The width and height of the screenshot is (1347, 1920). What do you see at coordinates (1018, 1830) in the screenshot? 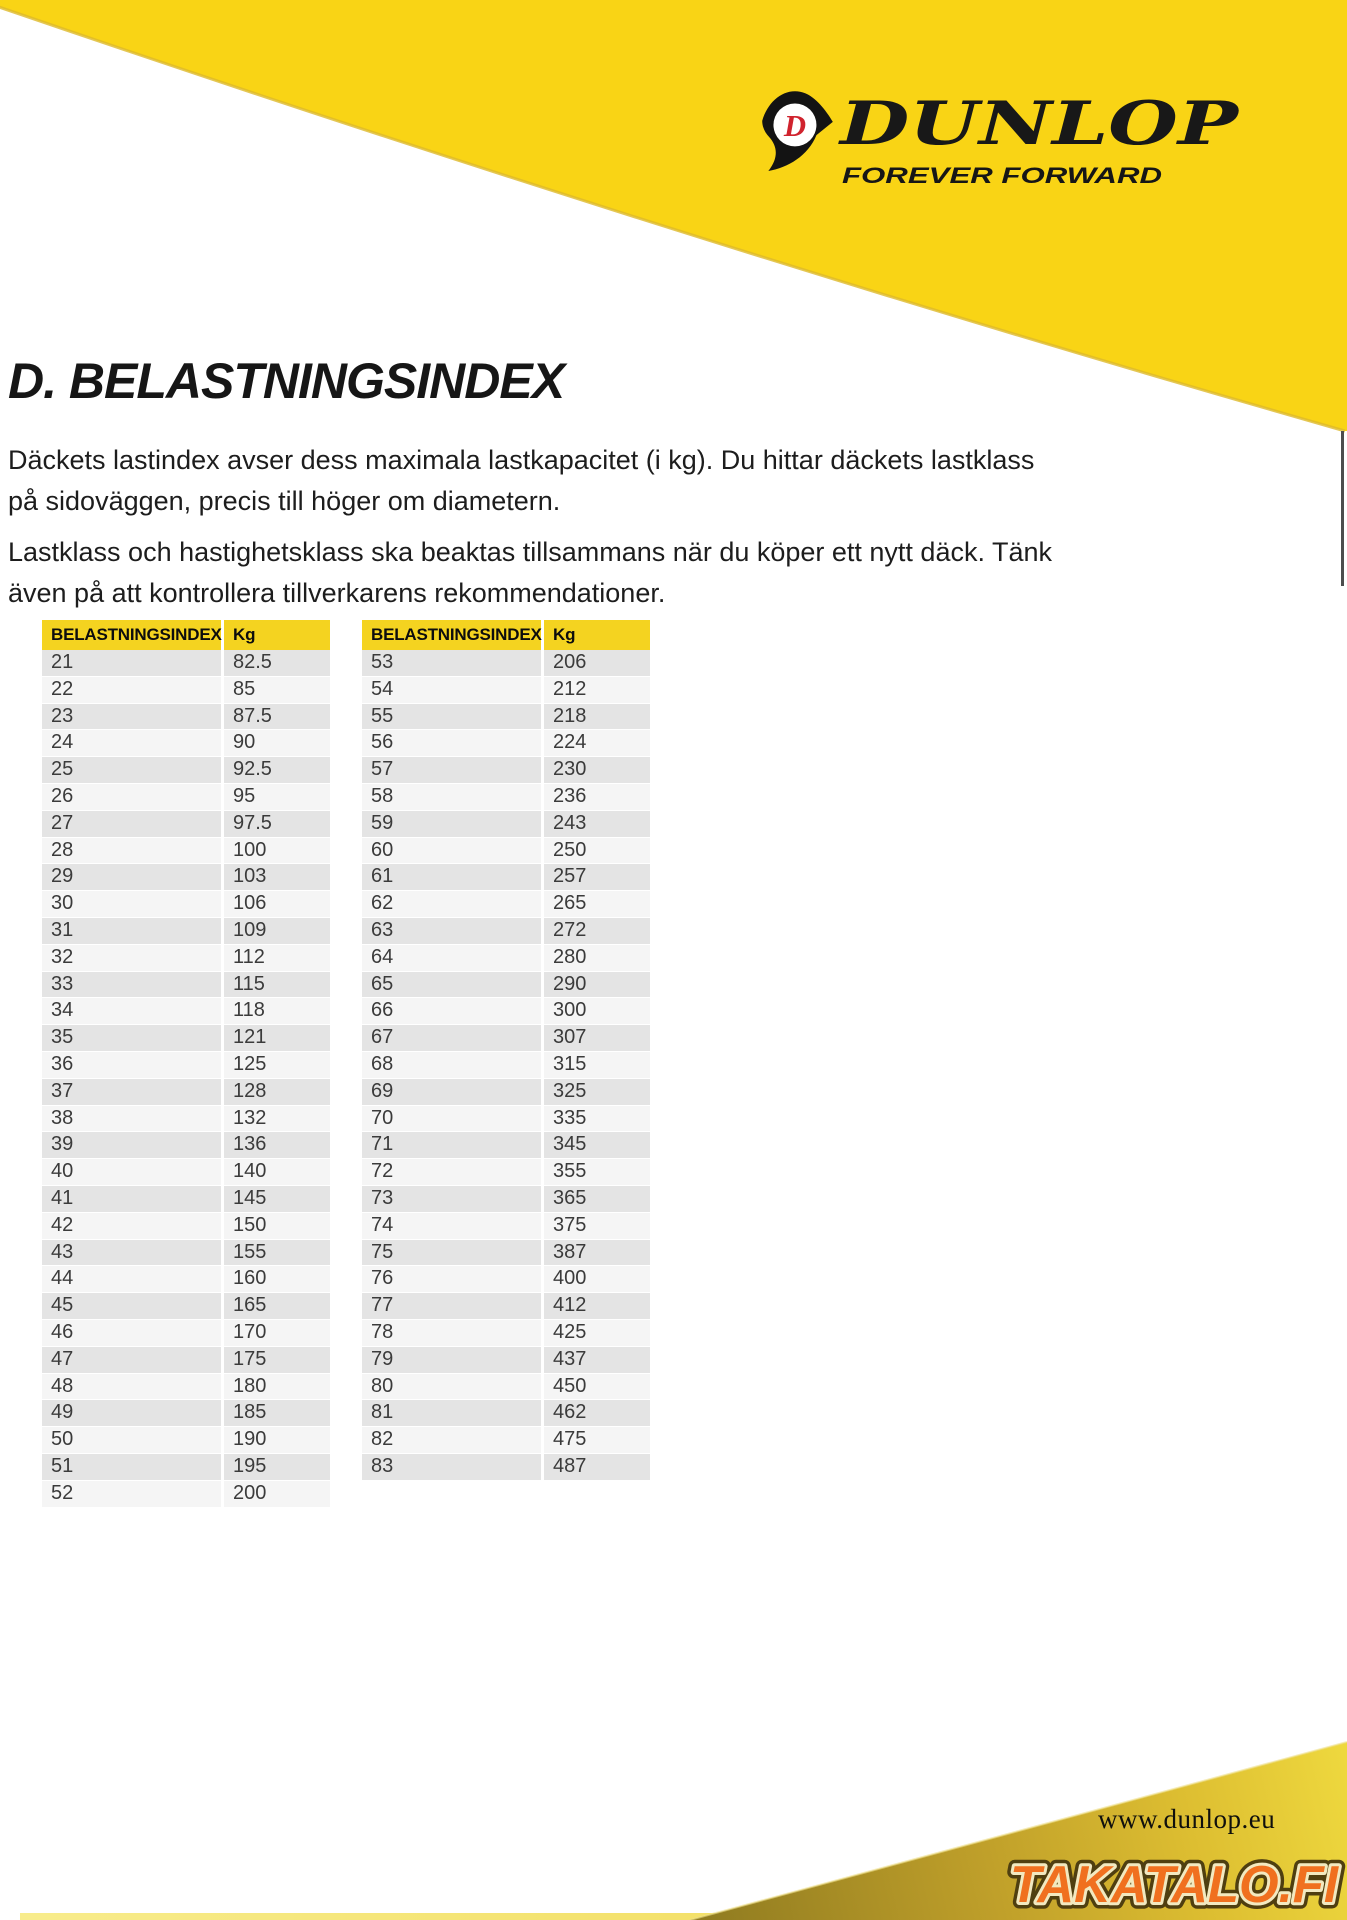
I see `footer-gold-wedge` at bounding box center [1018, 1830].